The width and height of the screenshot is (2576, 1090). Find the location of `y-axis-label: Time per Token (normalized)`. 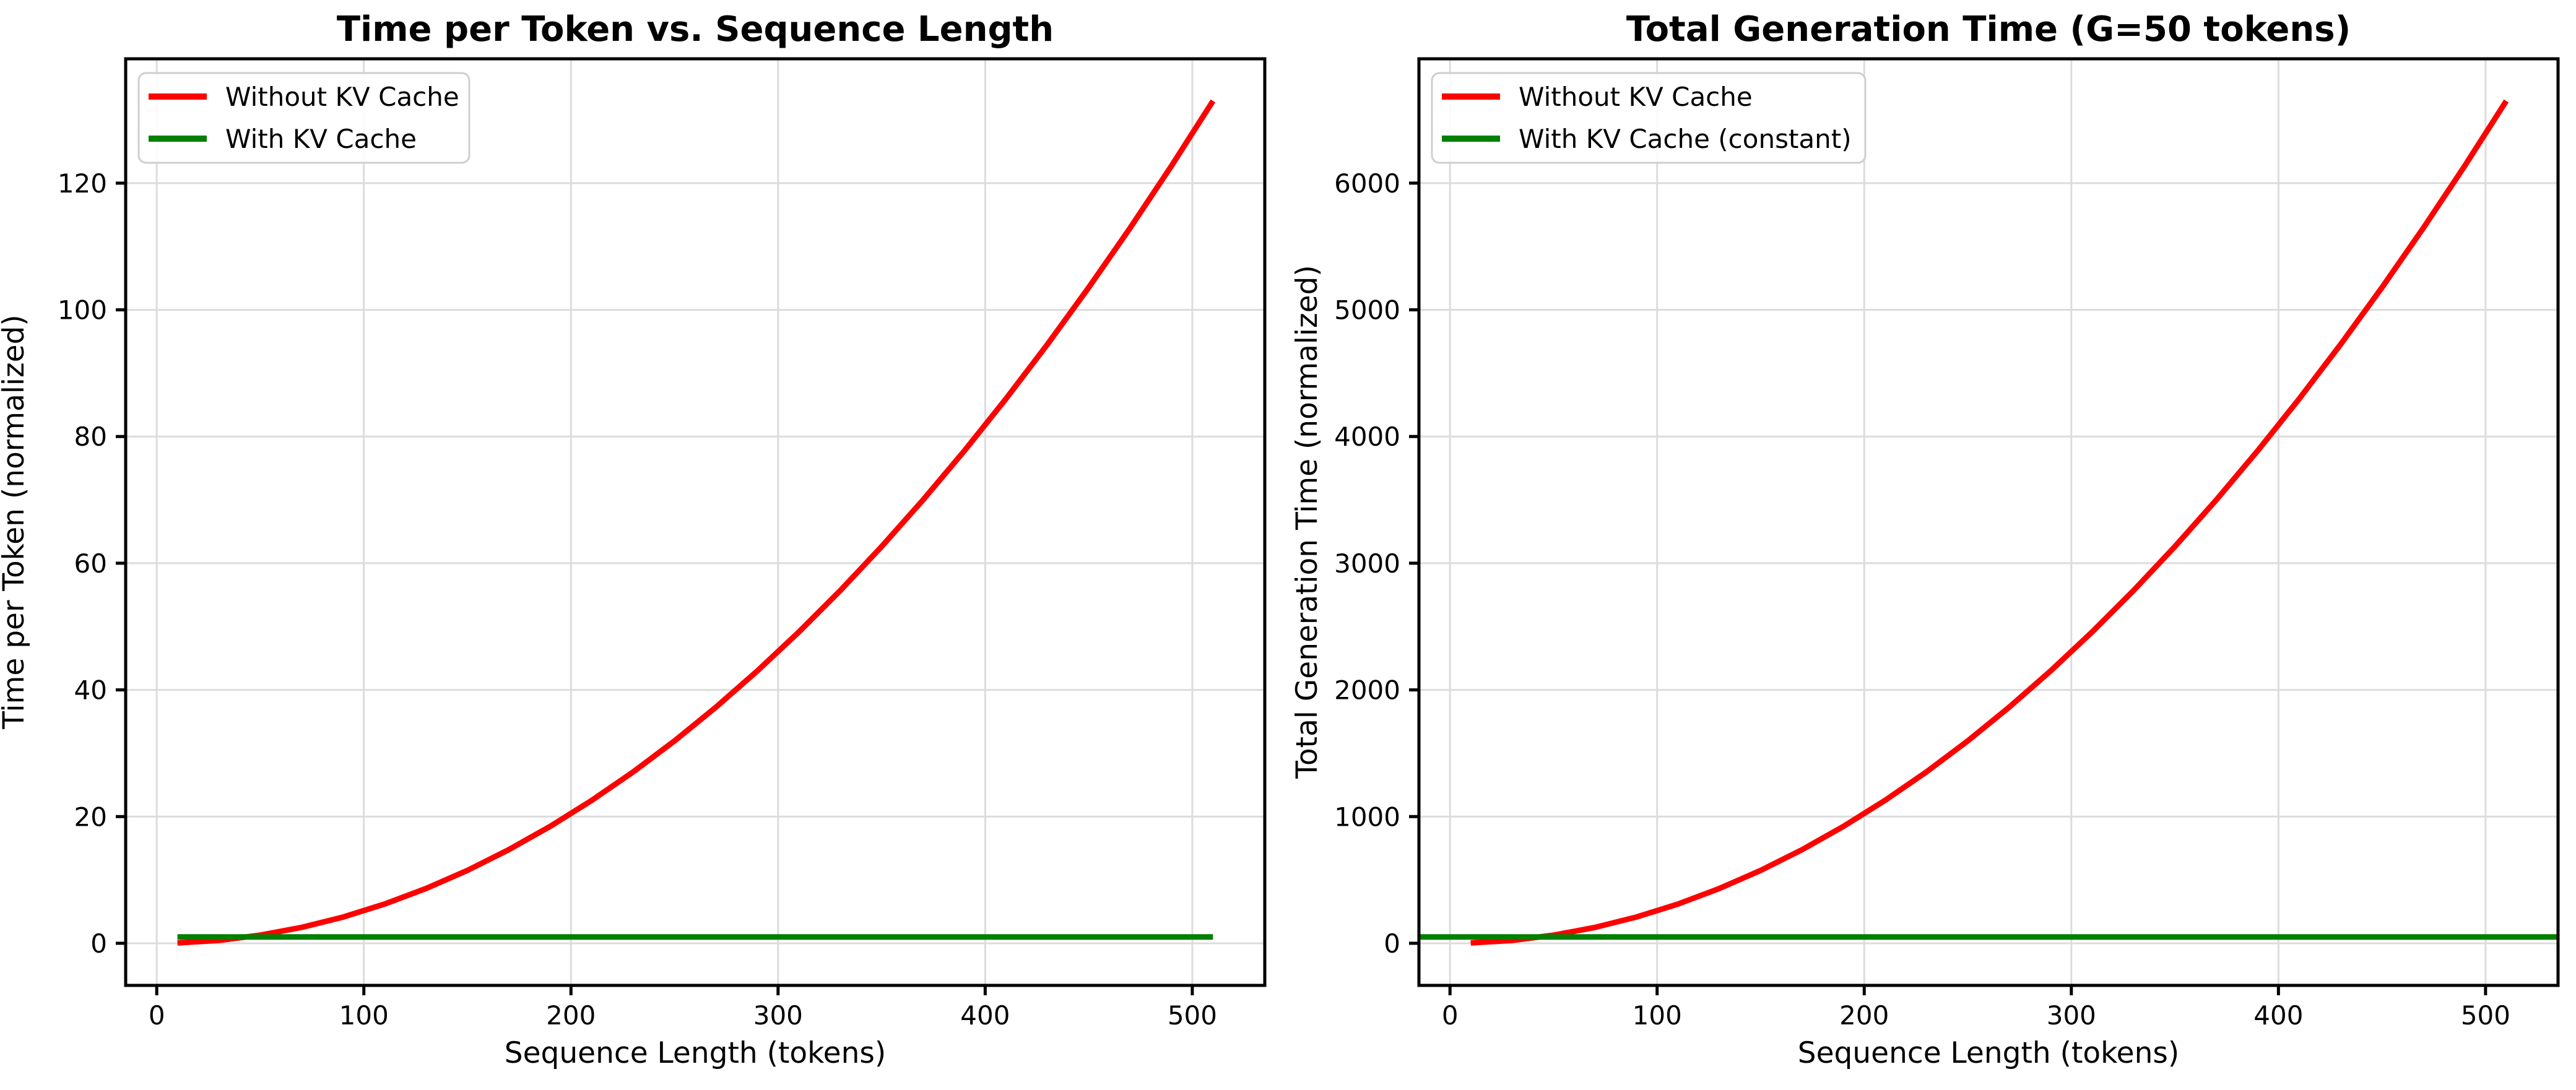

y-axis-label: Time per Token (normalized) is located at coordinates (15, 522).